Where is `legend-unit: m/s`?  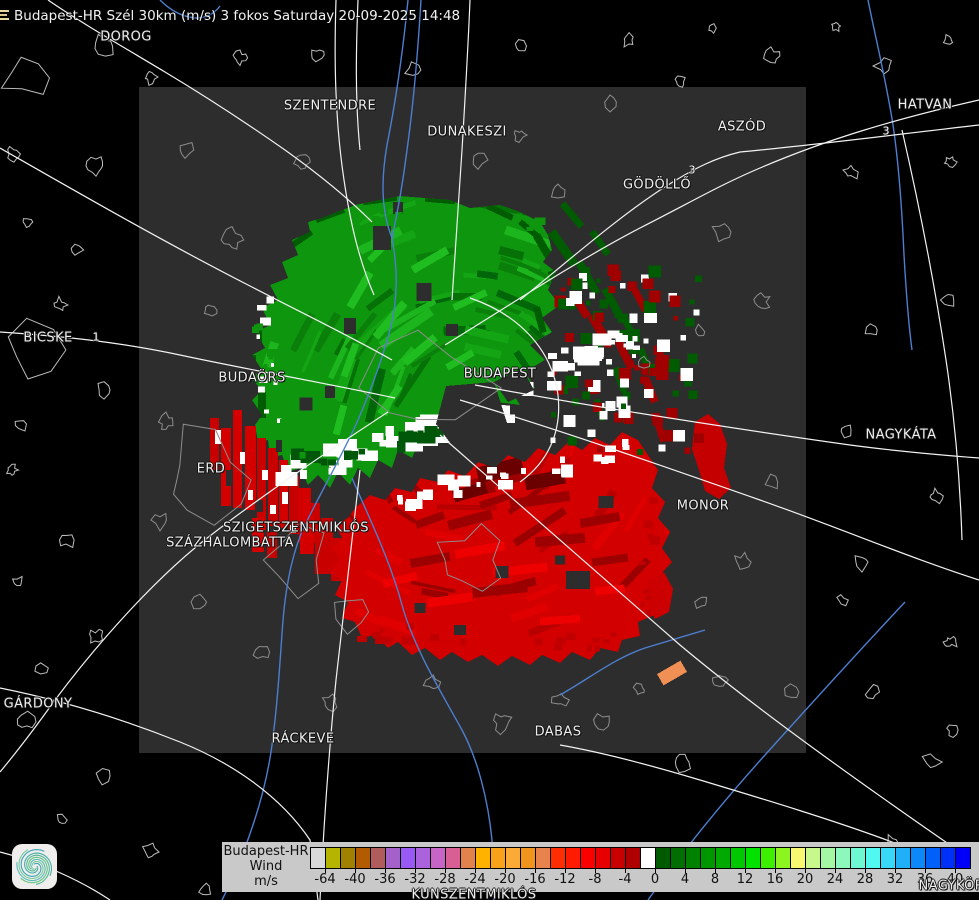 legend-unit: m/s is located at coordinates (266, 881).